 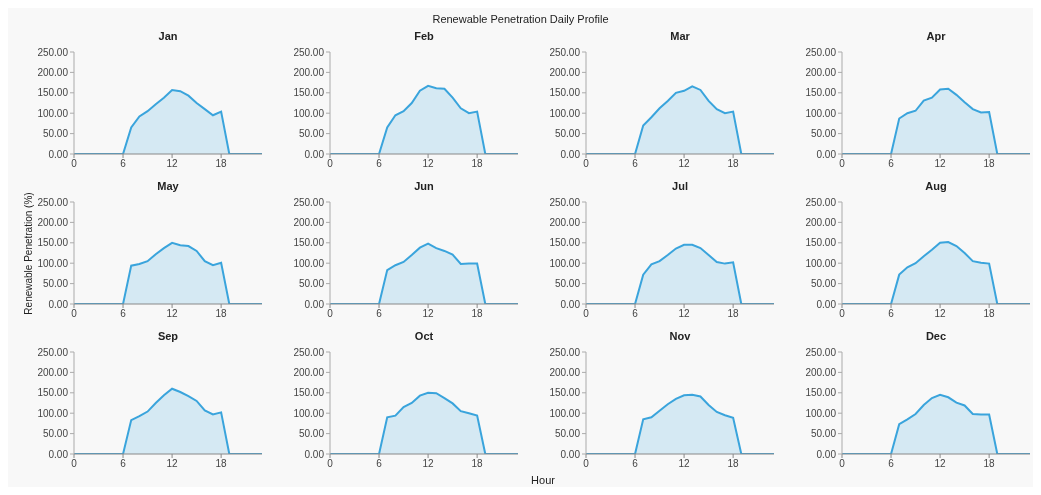 What do you see at coordinates (543, 480) in the screenshot?
I see `x-axis-title: Hour` at bounding box center [543, 480].